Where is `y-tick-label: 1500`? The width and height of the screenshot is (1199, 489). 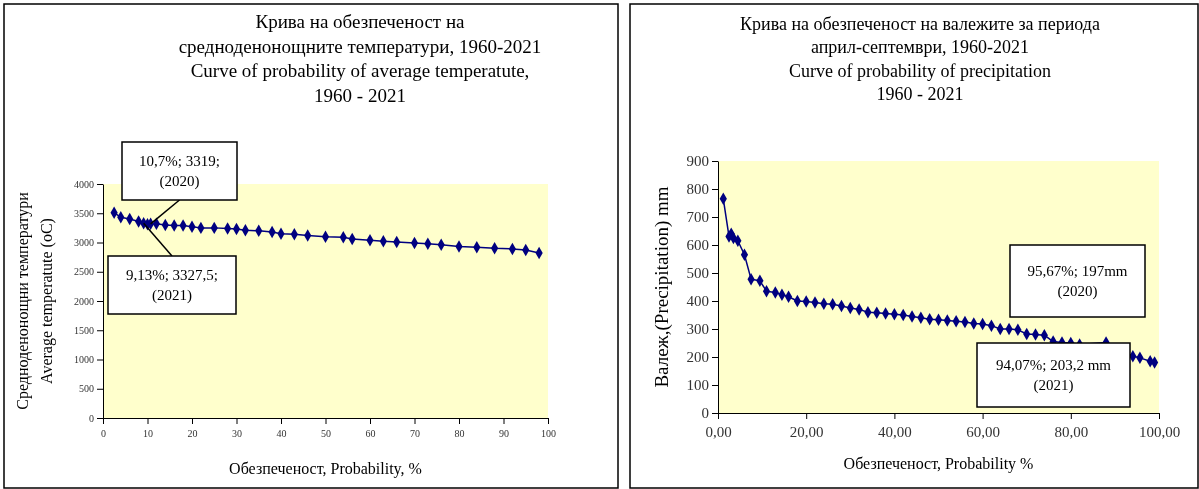
y-tick-label: 1500 is located at coordinates (84, 330).